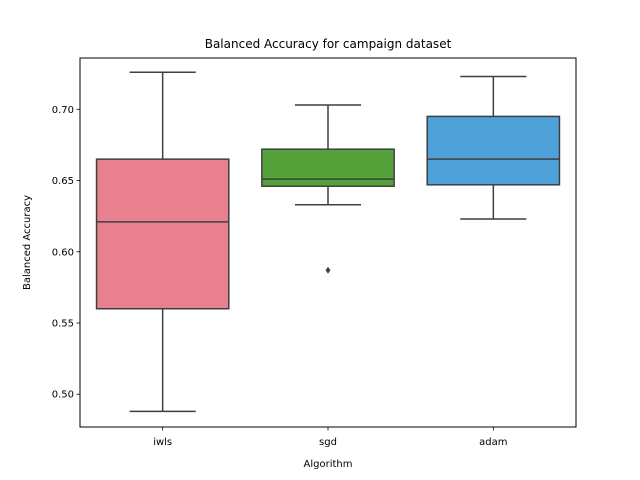 Image resolution: width=640 pixels, height=480 pixels. I want to click on y-axis-label: Balanced Accuracy, so click(27, 242).